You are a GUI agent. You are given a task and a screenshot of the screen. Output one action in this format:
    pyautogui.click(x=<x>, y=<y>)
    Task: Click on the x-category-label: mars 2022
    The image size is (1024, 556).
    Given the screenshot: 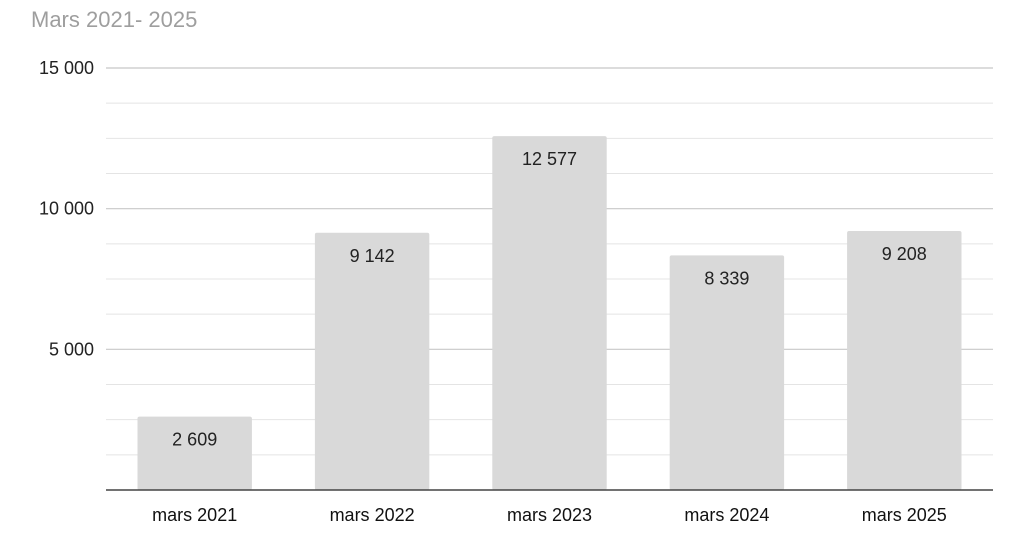 What is the action you would take?
    pyautogui.click(x=372, y=515)
    